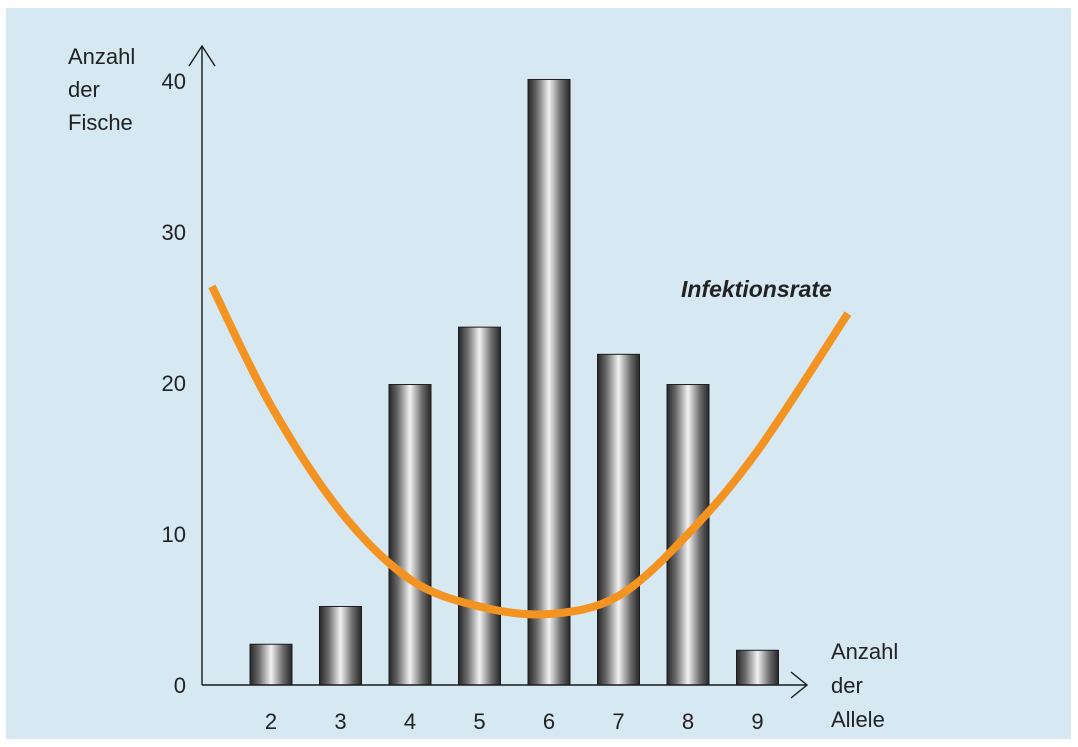  I want to click on x-tick-label-9: 9, so click(757, 721).